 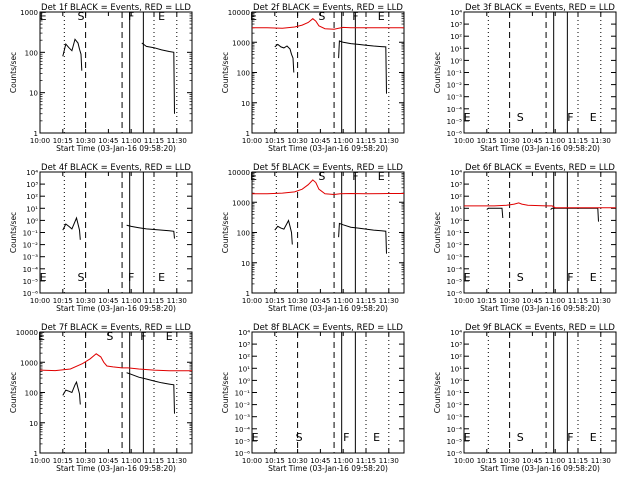 What do you see at coordinates (245, 104) in the screenshot?
I see `y-tick-label: 10` at bounding box center [245, 104].